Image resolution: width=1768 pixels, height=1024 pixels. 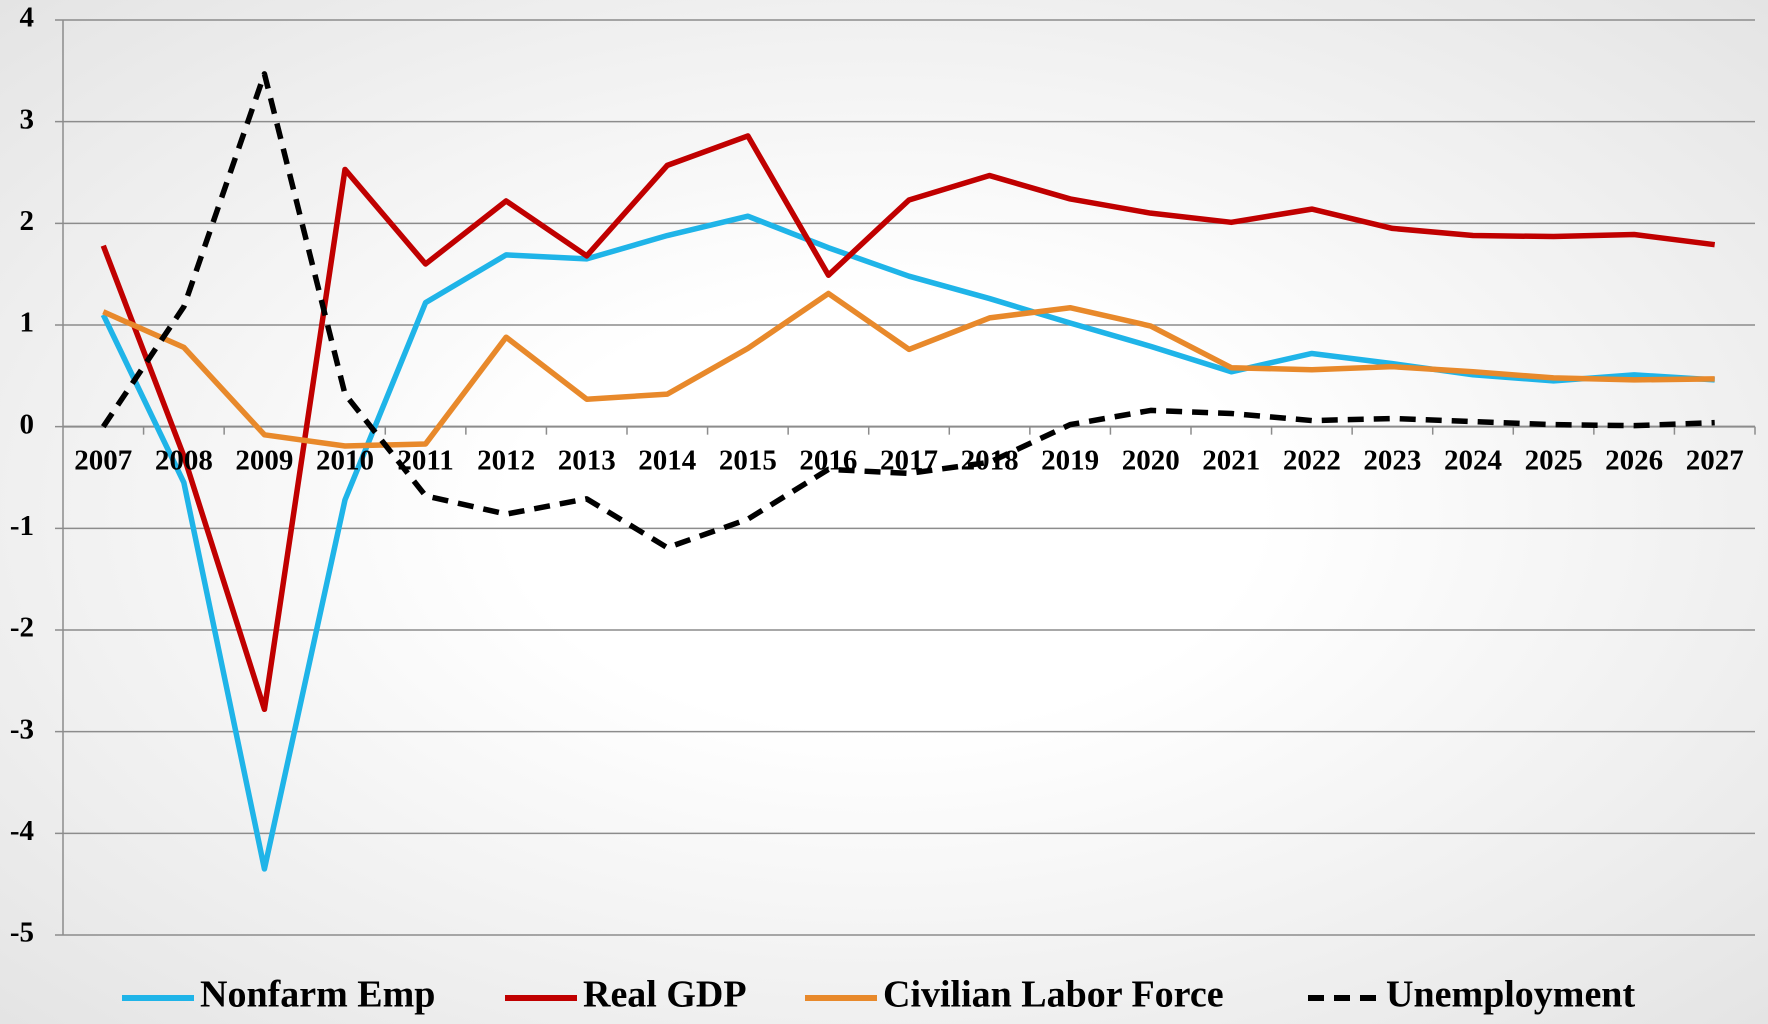 What do you see at coordinates (1312, 460) in the screenshot?
I see `x-tick-label: 2022` at bounding box center [1312, 460].